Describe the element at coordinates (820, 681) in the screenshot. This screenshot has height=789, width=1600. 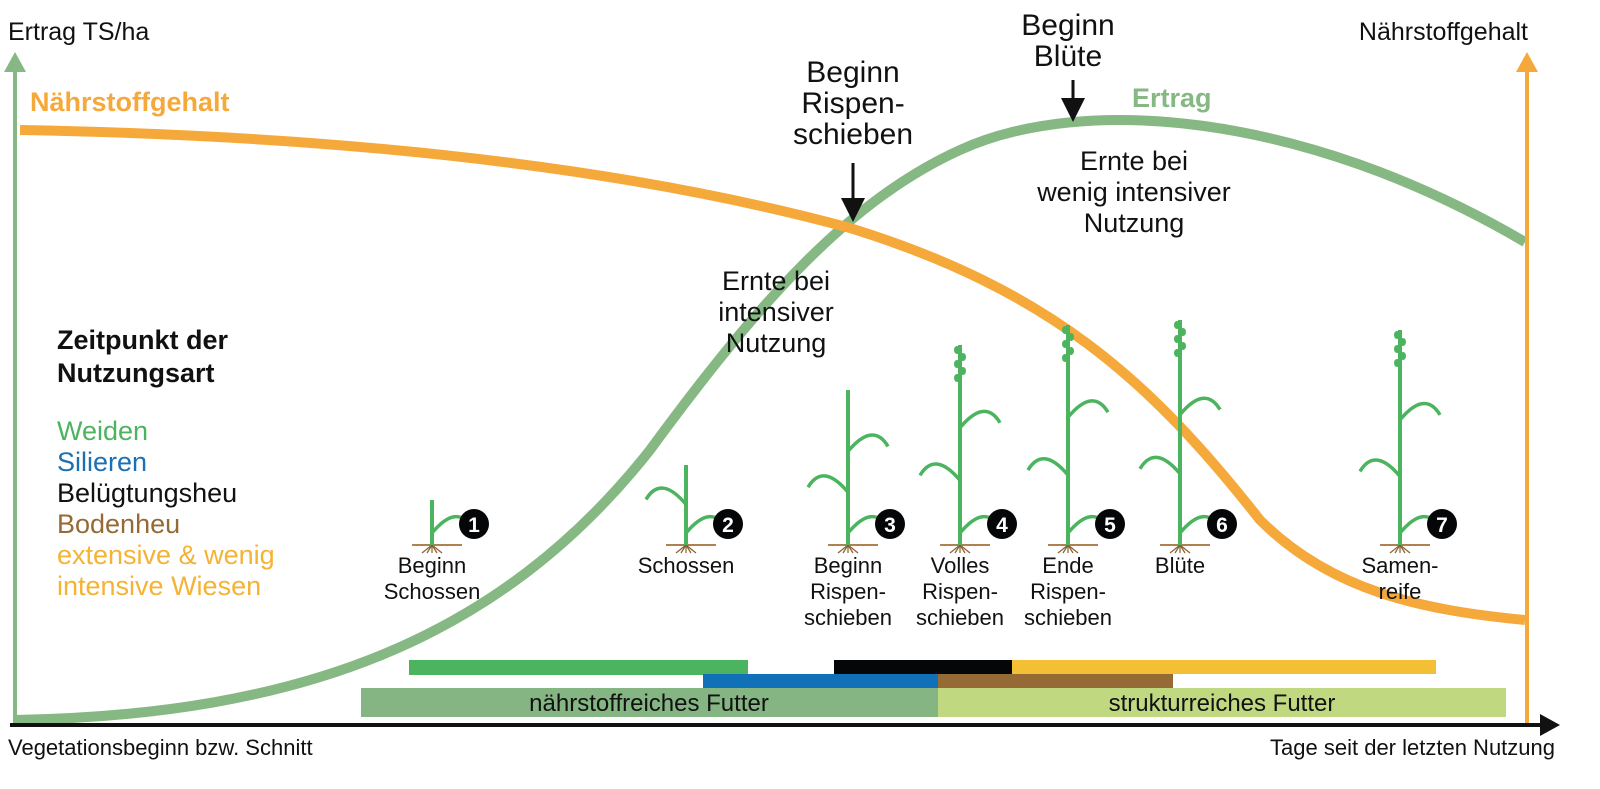
I see `bar-silieren` at that location.